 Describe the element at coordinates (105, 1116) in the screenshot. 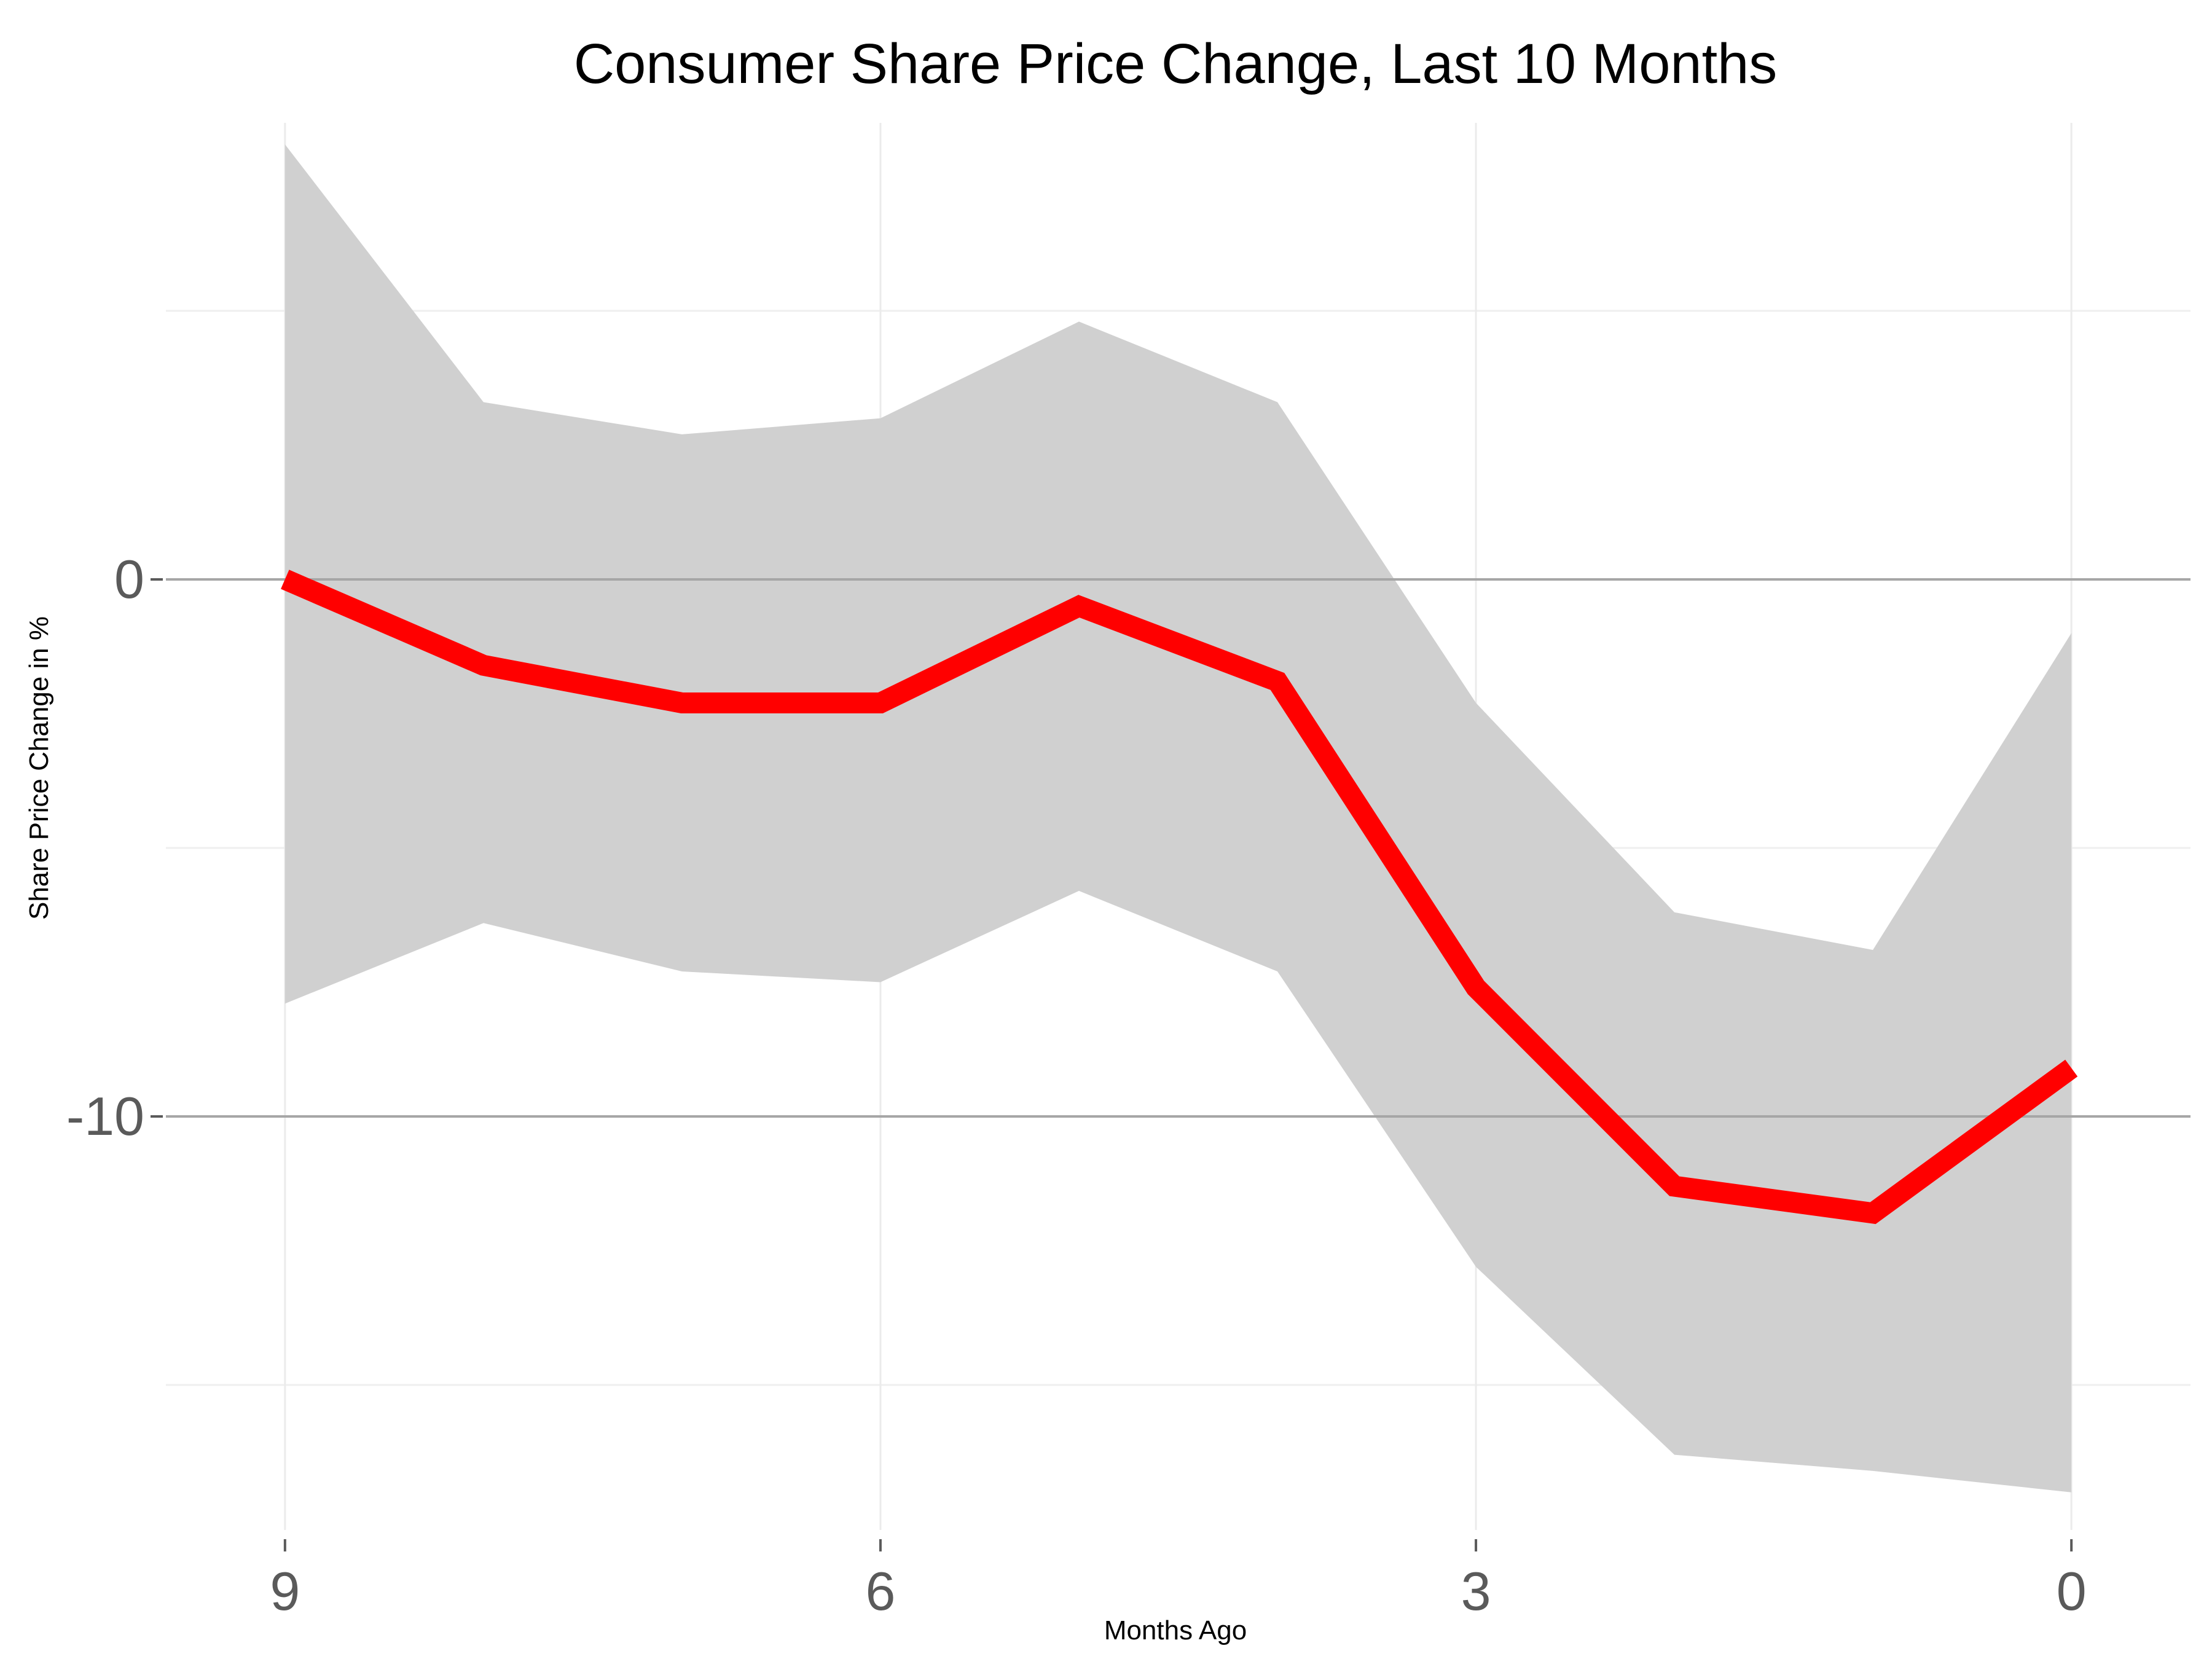

I see `y-tick-label: -10` at that location.